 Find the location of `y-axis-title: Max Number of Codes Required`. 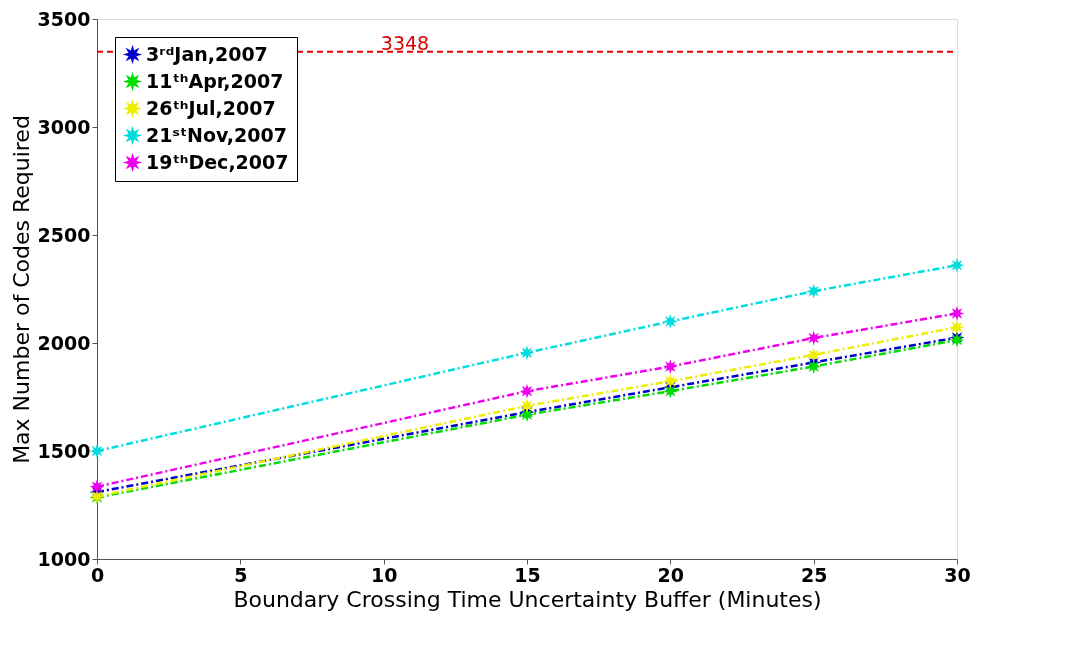

y-axis-title: Max Number of Codes Required is located at coordinates (21, 289).